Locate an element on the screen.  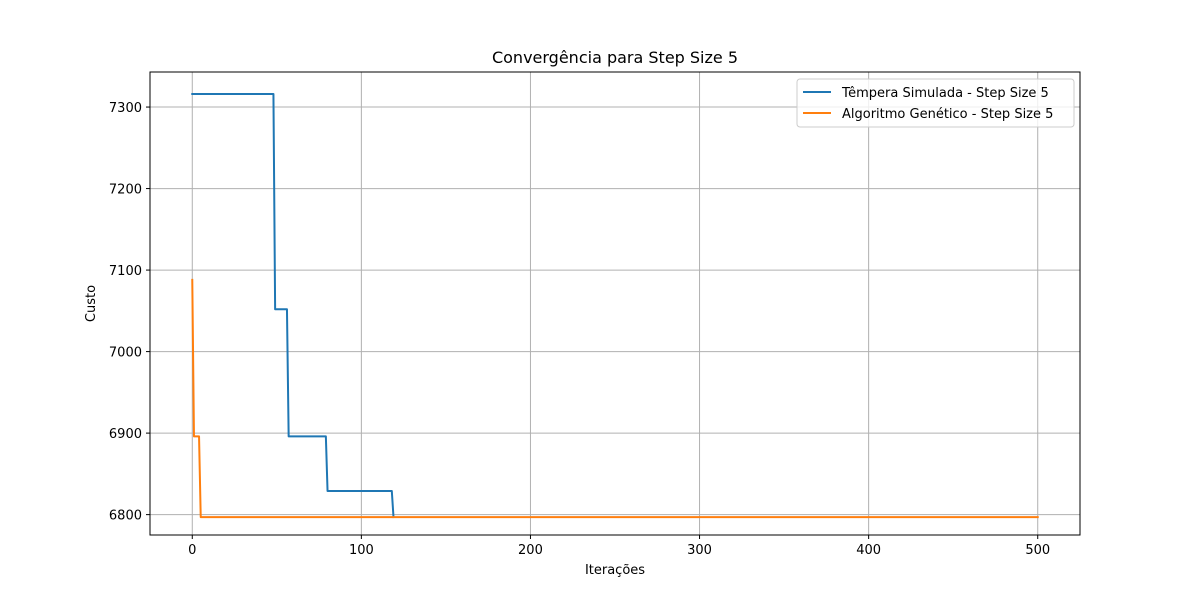
y-tick-label: 7200 is located at coordinates (125, 190).